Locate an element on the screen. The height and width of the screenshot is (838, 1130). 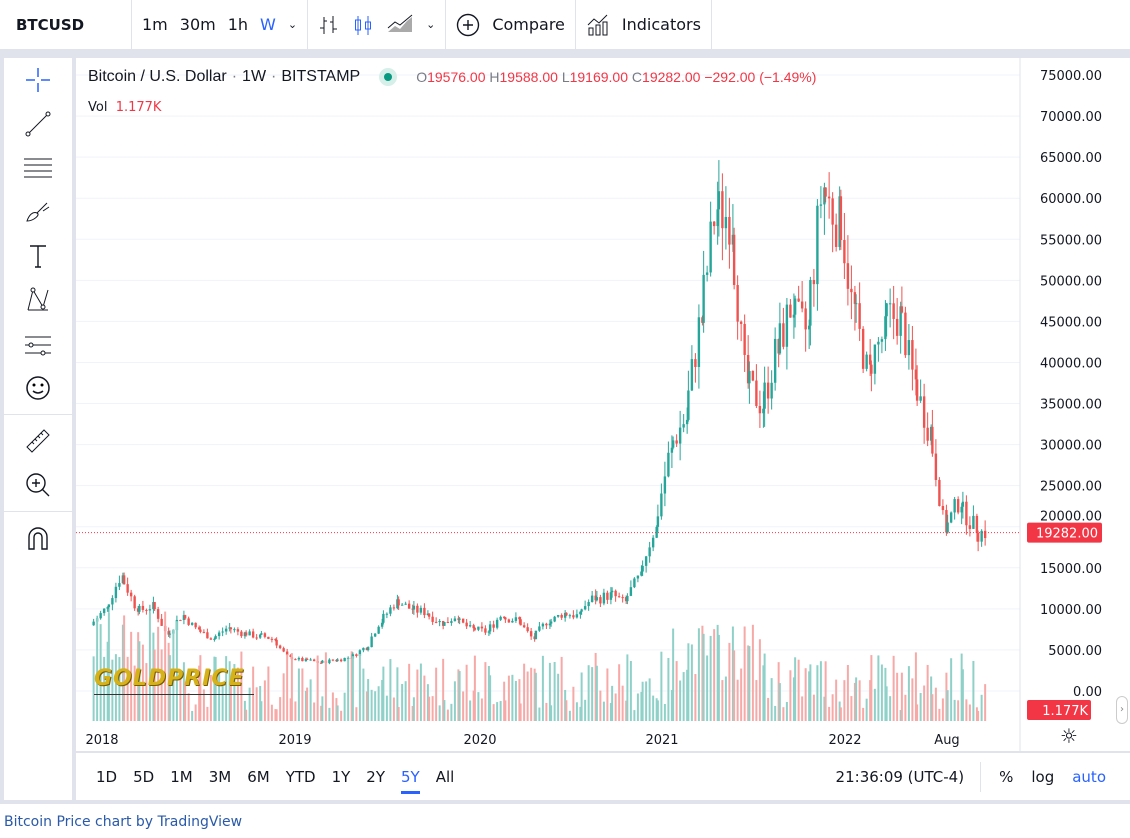
legend-interval: 1W is located at coordinates (254, 76).